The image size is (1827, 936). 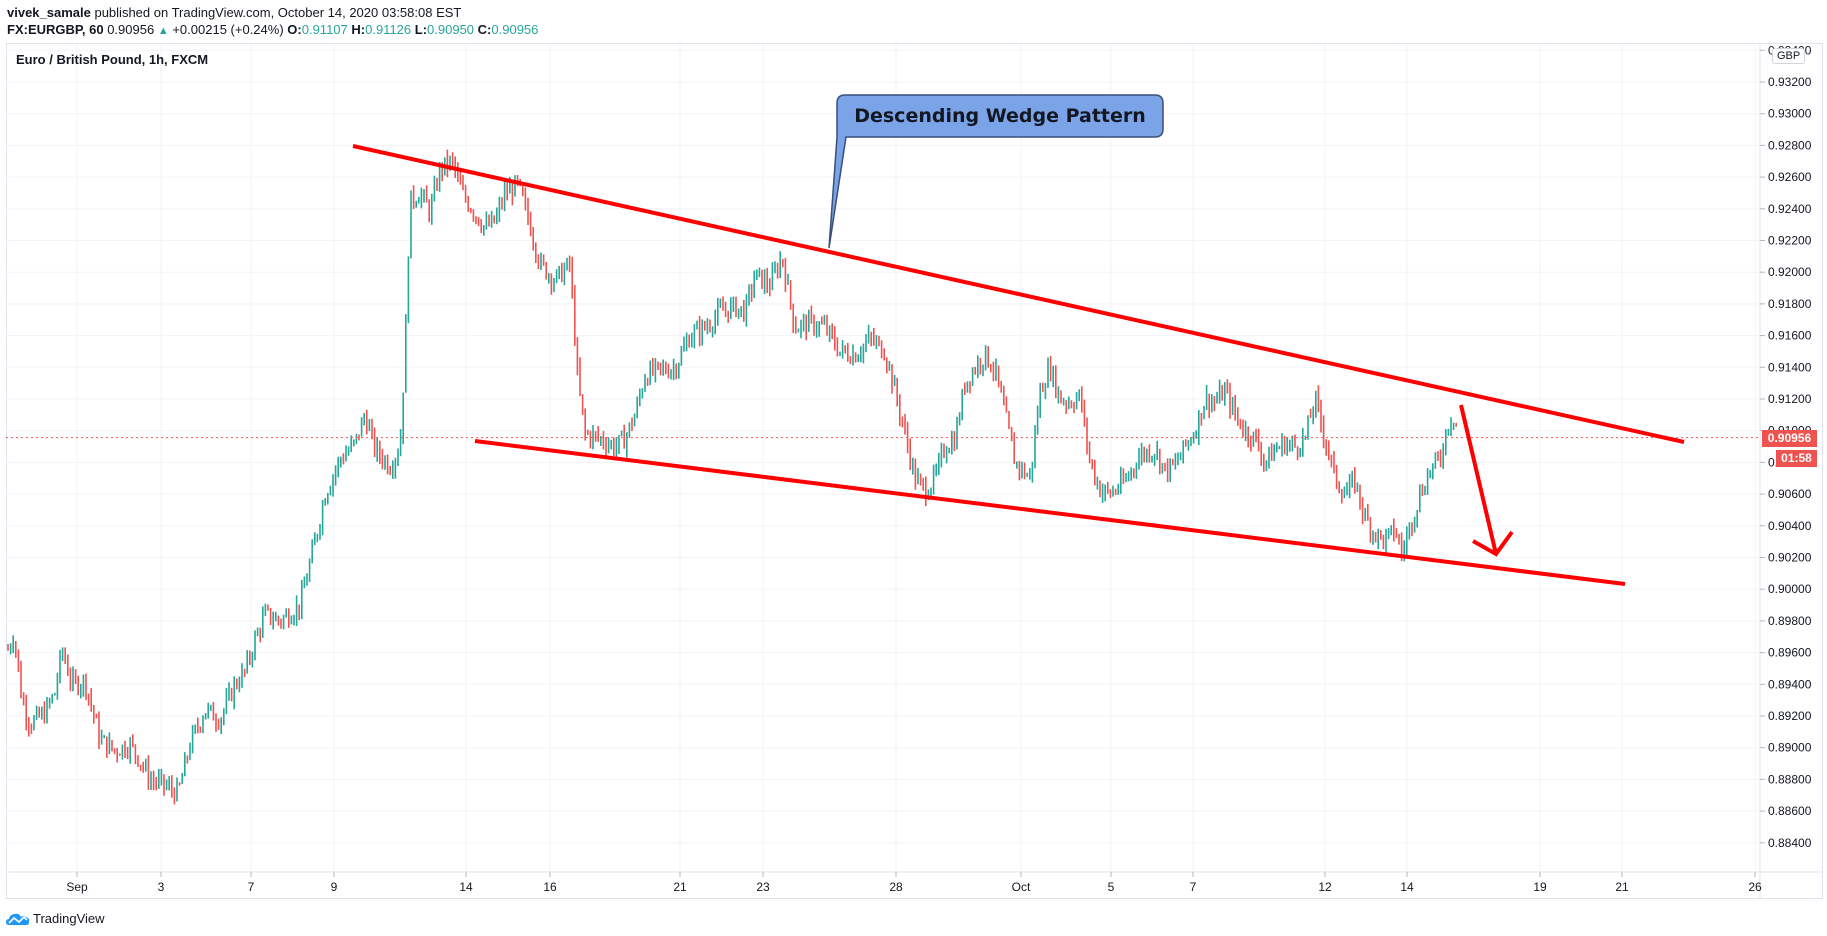 What do you see at coordinates (1790, 241) in the screenshot?
I see `price-tick-label: 0.92200` at bounding box center [1790, 241].